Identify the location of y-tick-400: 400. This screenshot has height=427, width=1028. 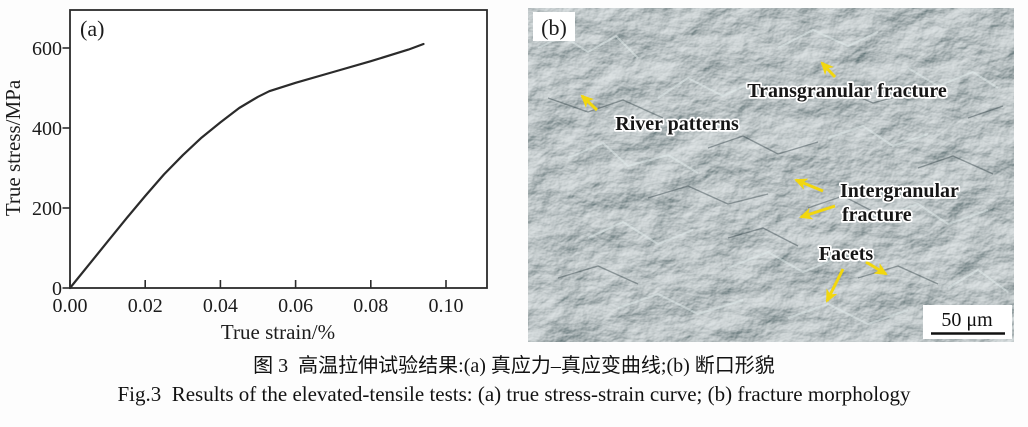
(47, 129).